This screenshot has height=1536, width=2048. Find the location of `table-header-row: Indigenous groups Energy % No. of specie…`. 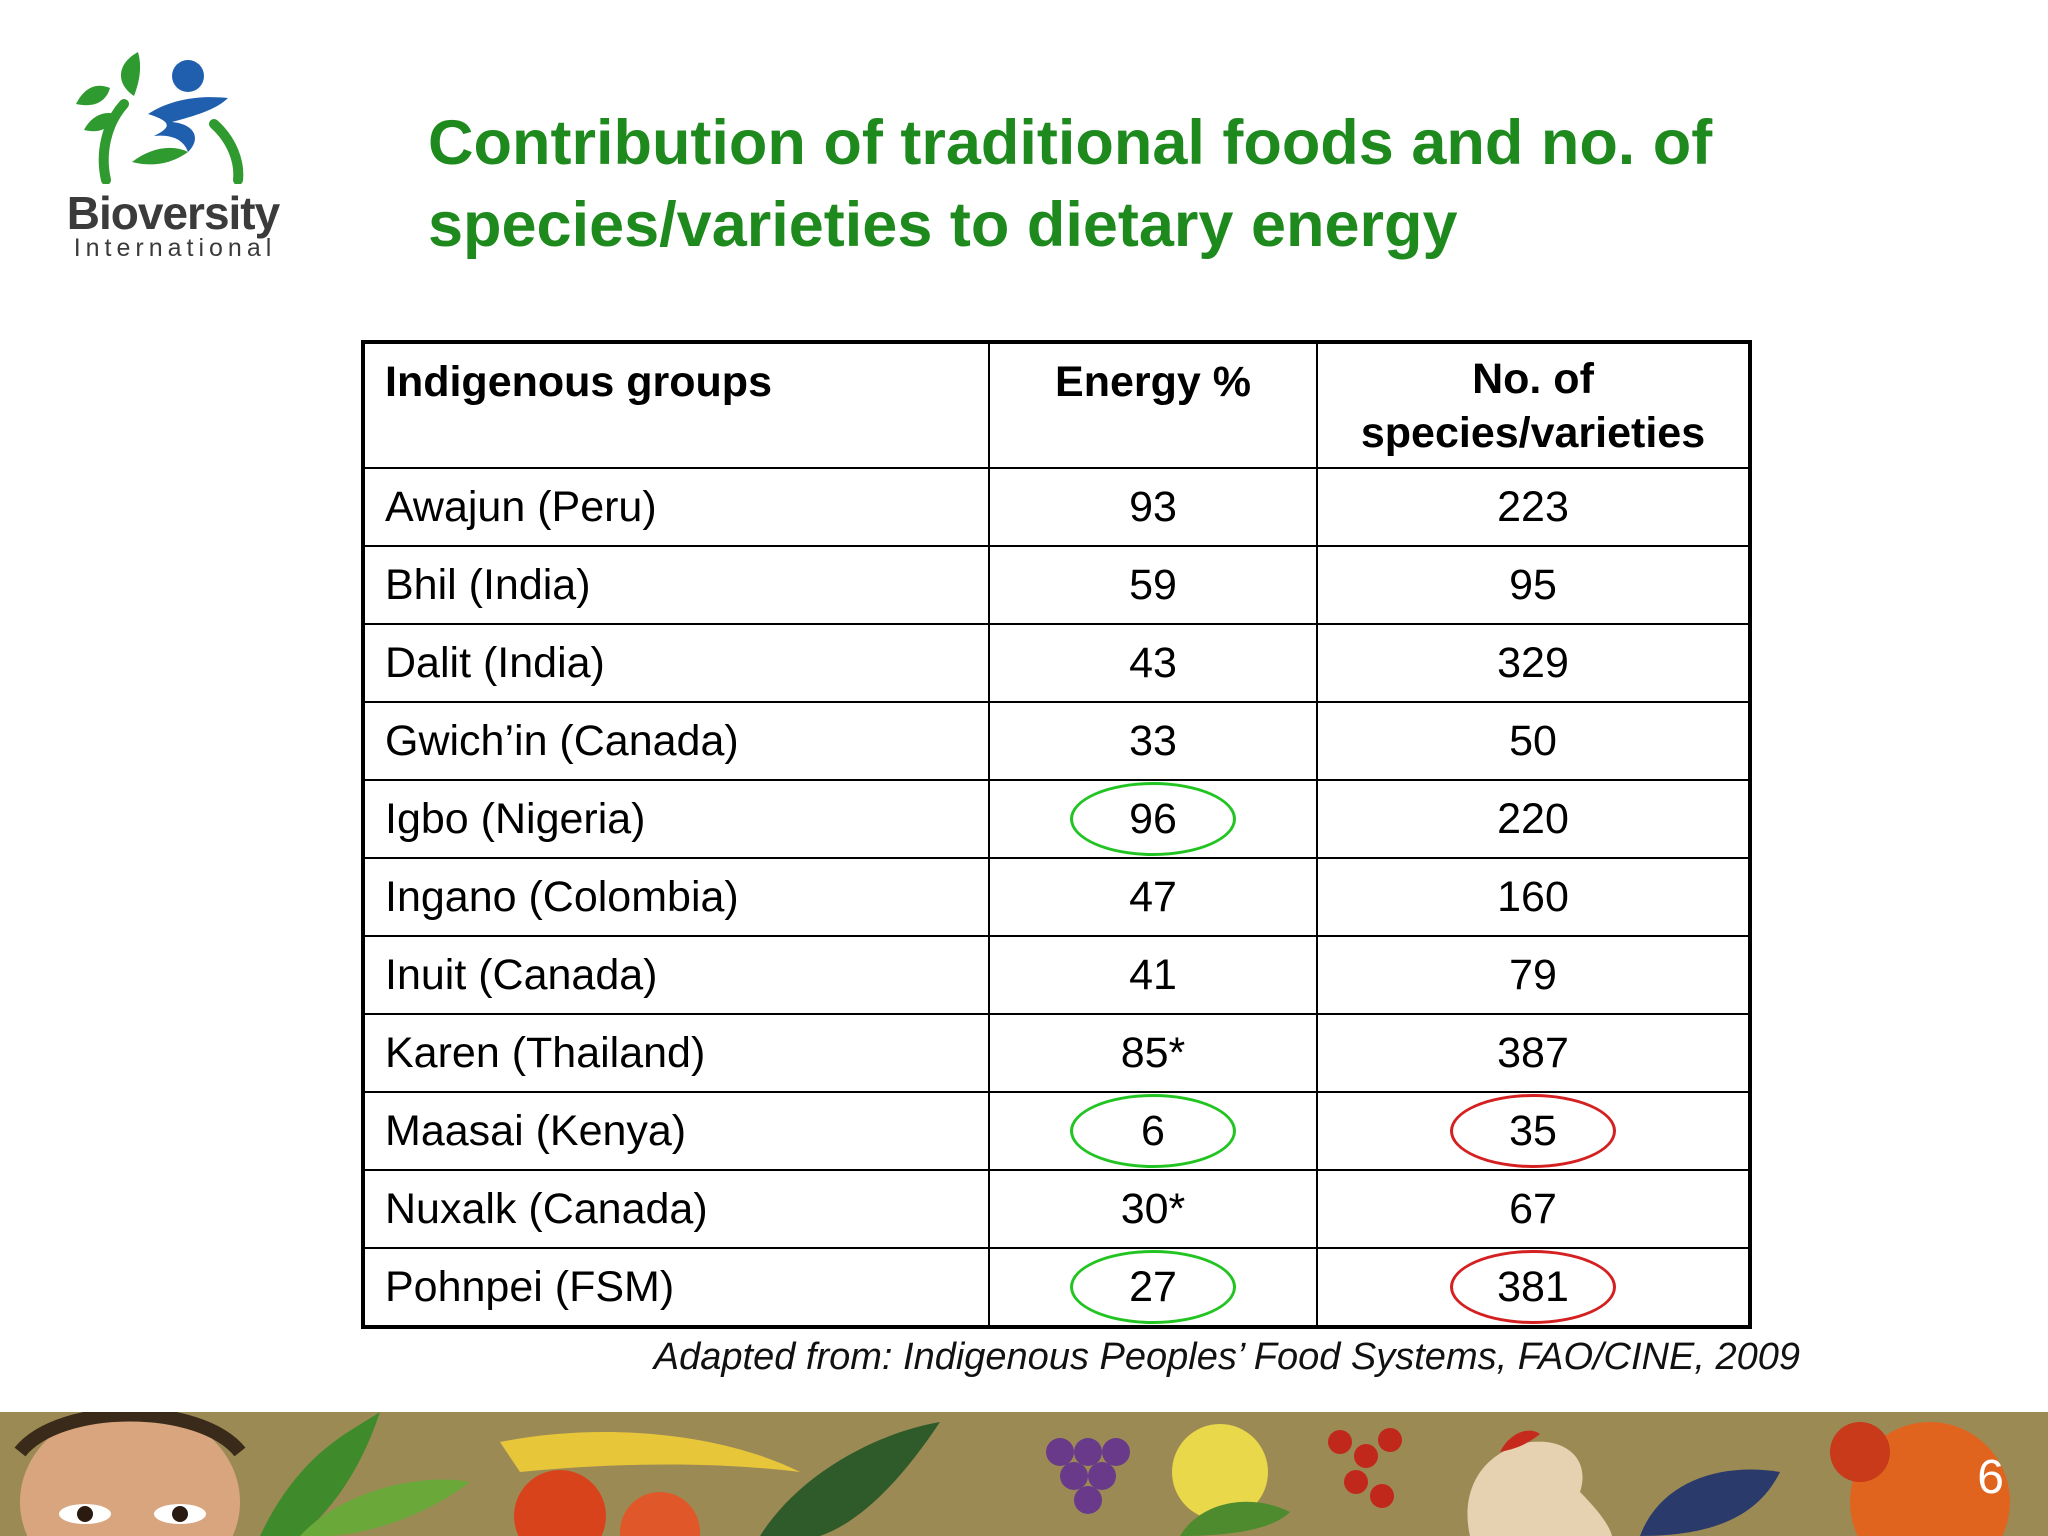

table-header-row: Indigenous groups Energy % No. of specie… is located at coordinates (1056, 405).